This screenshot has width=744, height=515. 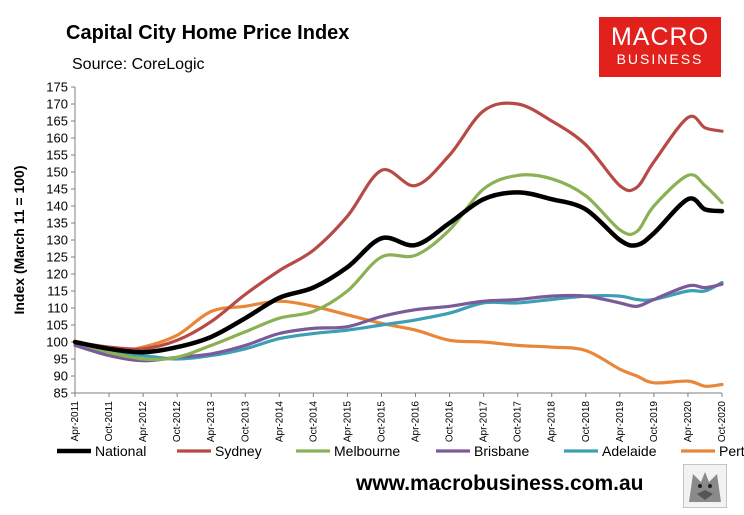 What do you see at coordinates (57, 189) in the screenshot?
I see `y-tick-label: 145` at bounding box center [57, 189].